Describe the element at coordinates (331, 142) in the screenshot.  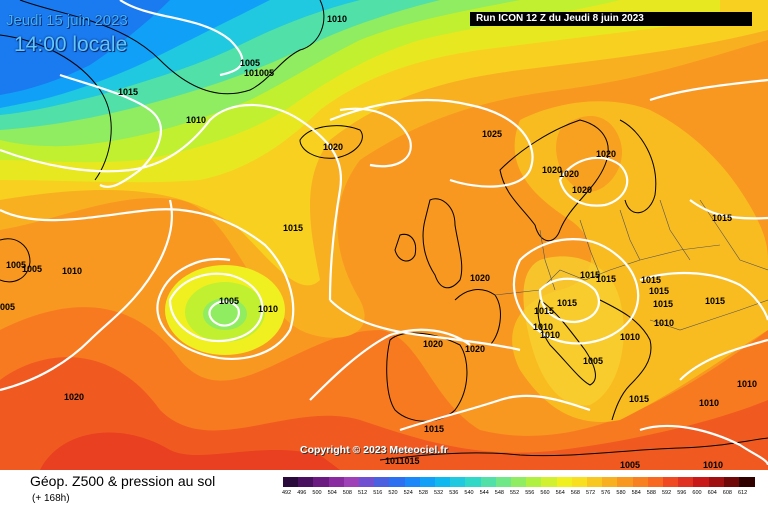
I see `iceland-coast` at that location.